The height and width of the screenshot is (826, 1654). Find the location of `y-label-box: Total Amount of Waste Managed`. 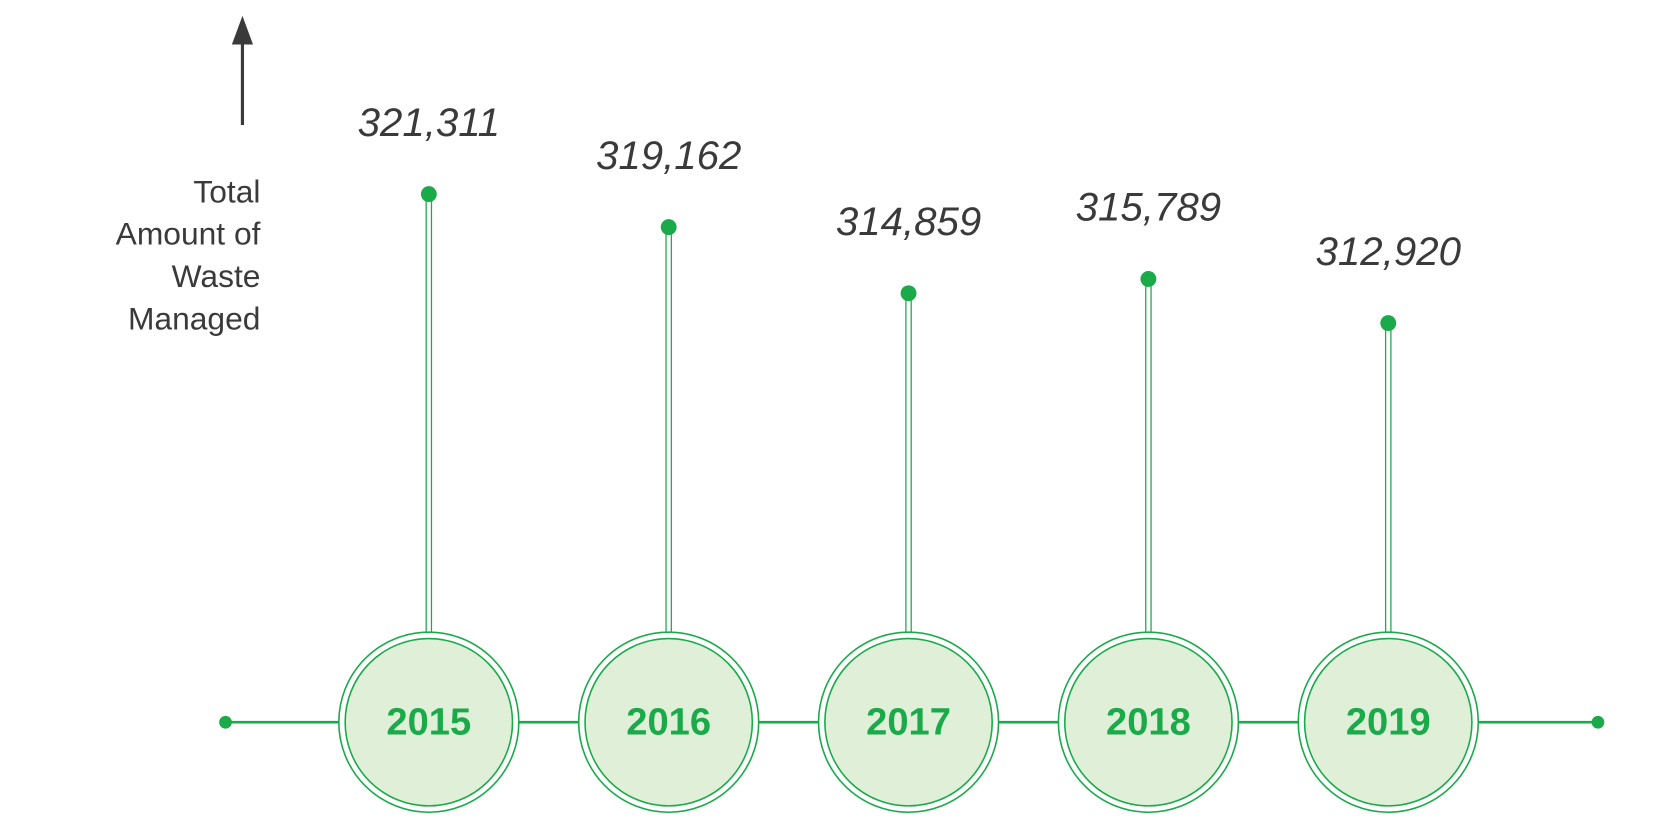

y-label-box: Total Amount of Waste Managed is located at coordinates (188, 255).